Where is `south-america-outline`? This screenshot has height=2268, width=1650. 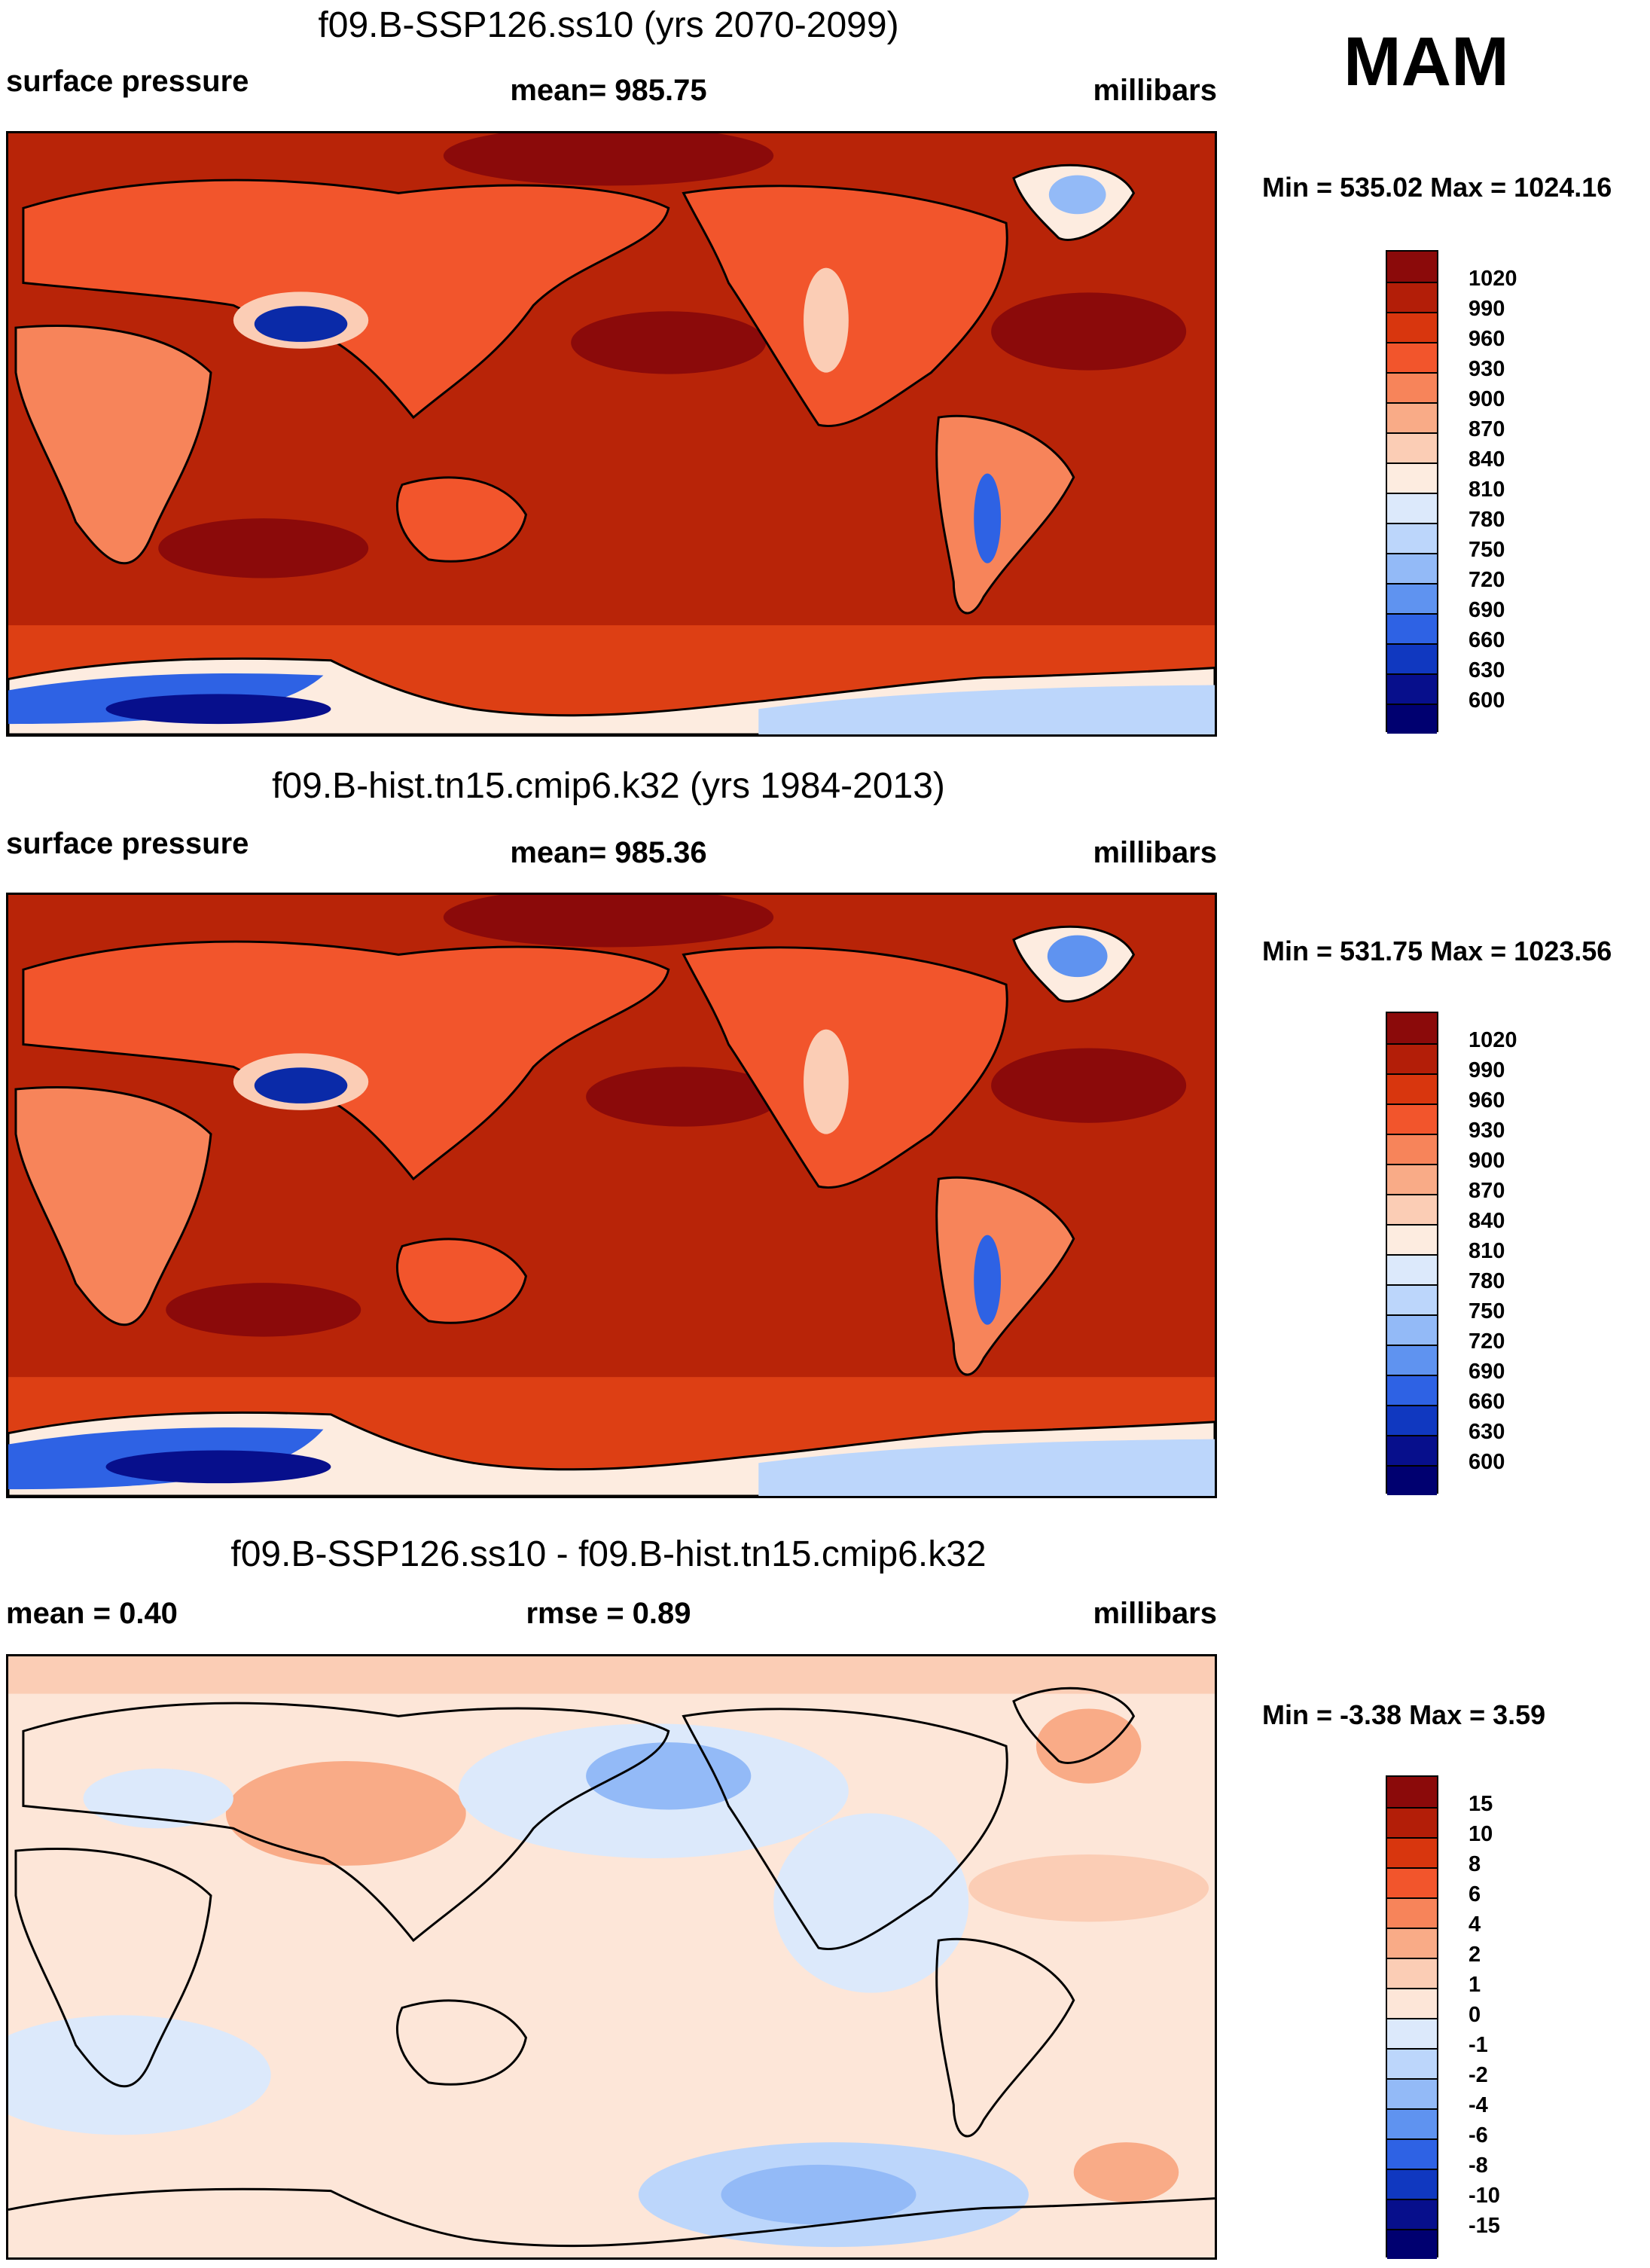 south-america-outline is located at coordinates (1005, 2038).